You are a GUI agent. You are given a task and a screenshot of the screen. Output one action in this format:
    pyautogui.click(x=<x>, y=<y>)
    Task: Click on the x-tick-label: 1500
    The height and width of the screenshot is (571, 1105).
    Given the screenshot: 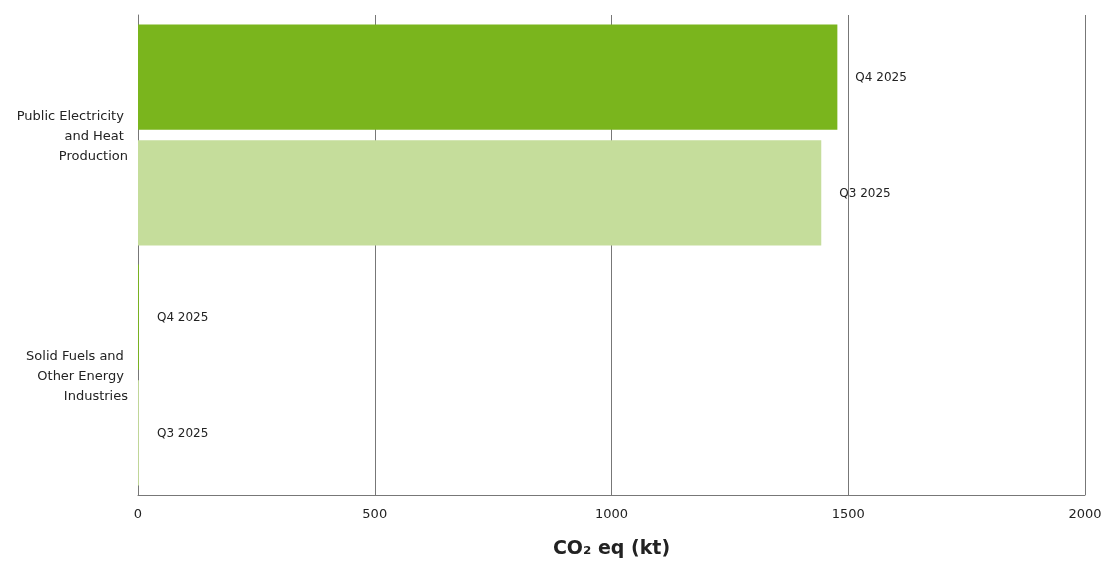 What is the action you would take?
    pyautogui.click(x=848, y=513)
    